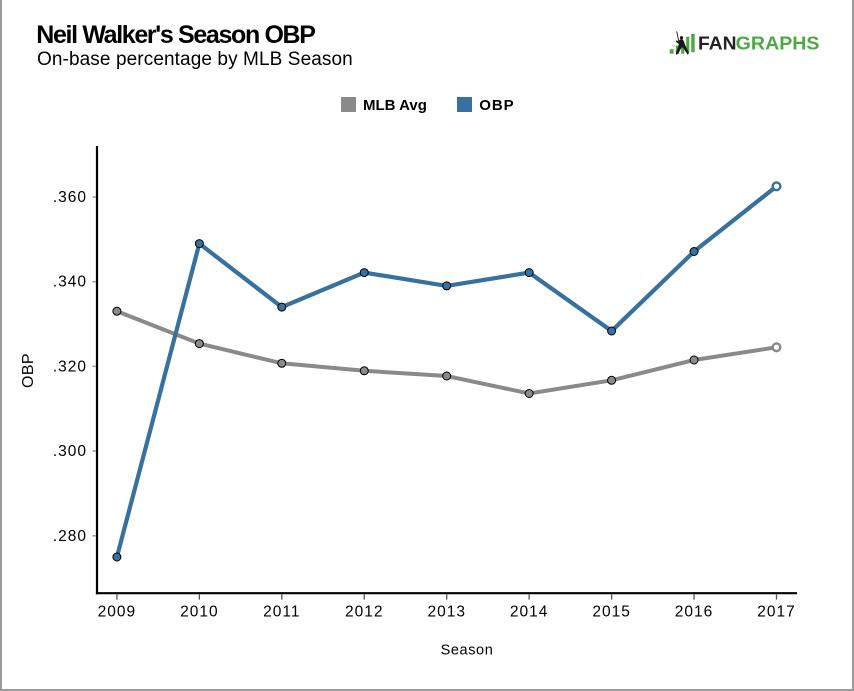 The height and width of the screenshot is (691, 854). Describe the element at coordinates (694, 612) in the screenshot. I see `svg-text: 2016` at that location.